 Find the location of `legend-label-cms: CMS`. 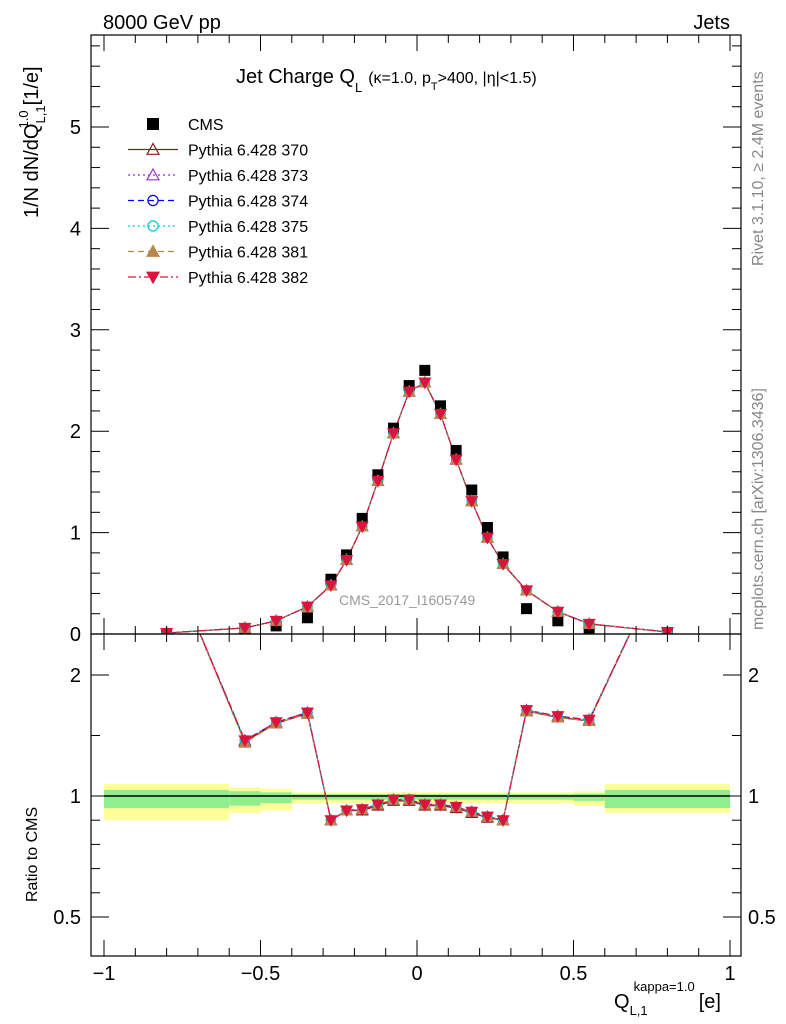

legend-label-cms: CMS is located at coordinates (206, 125).